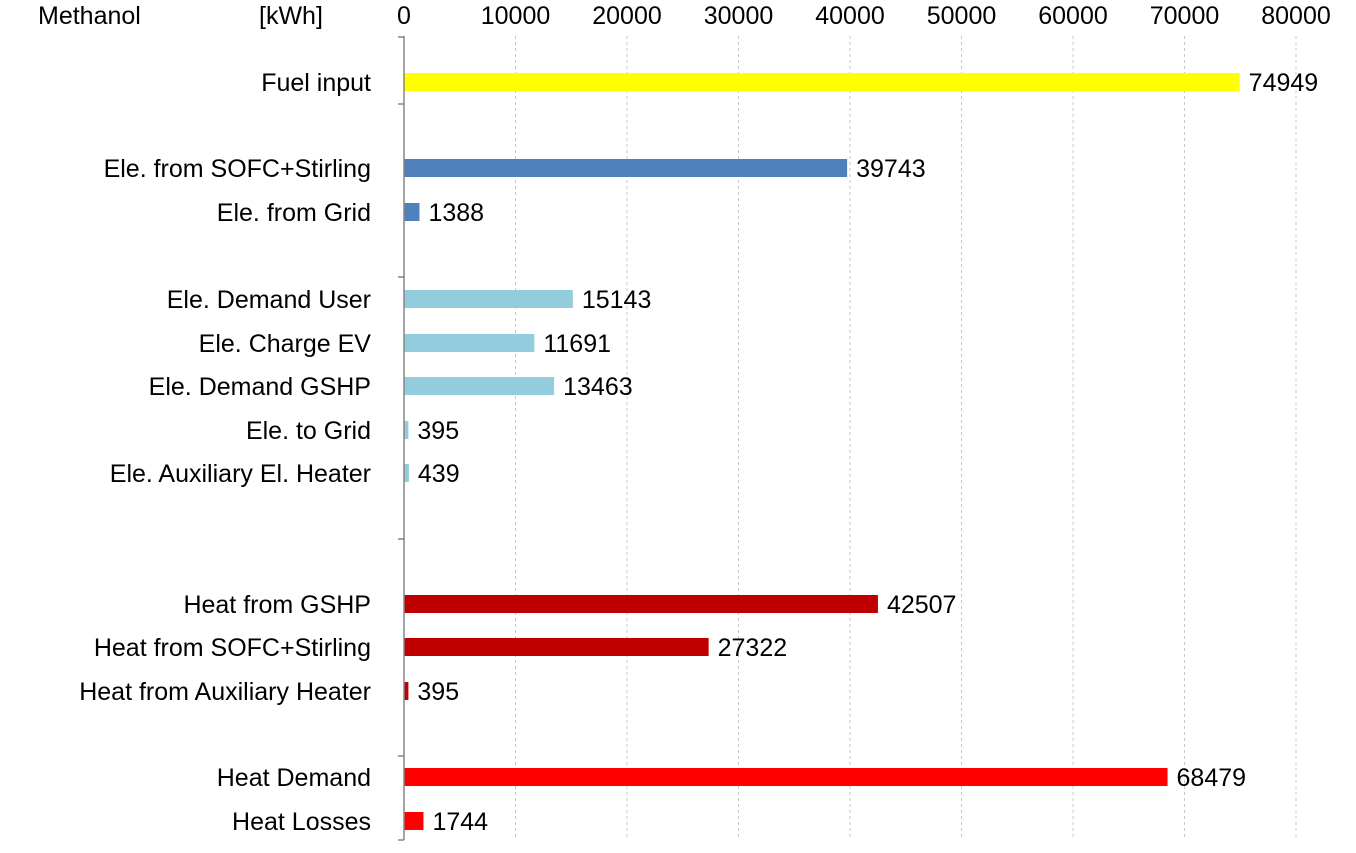 The height and width of the screenshot is (853, 1356). What do you see at coordinates (577, 344) in the screenshot?
I see `data-label: 11691` at bounding box center [577, 344].